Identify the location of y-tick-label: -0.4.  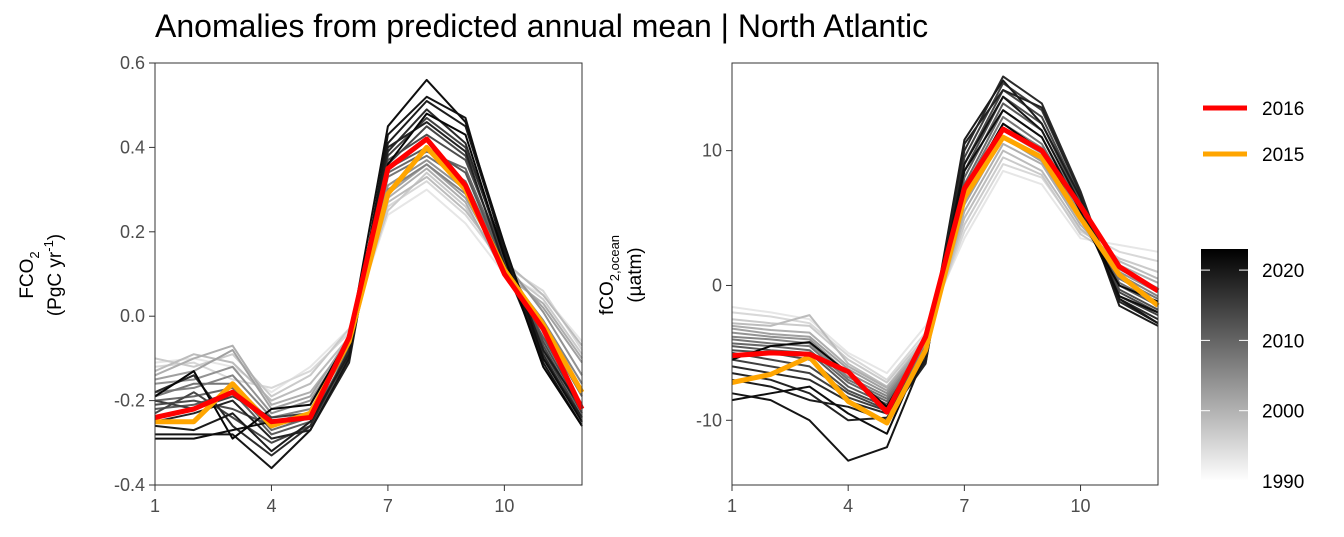
(129, 485).